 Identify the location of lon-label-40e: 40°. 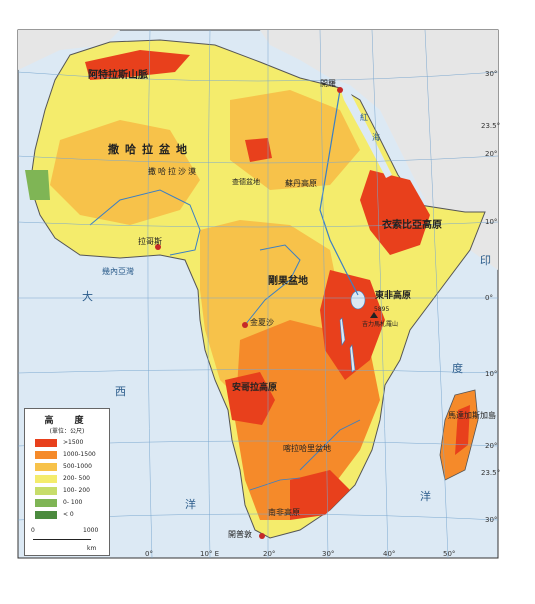
(389, 554).